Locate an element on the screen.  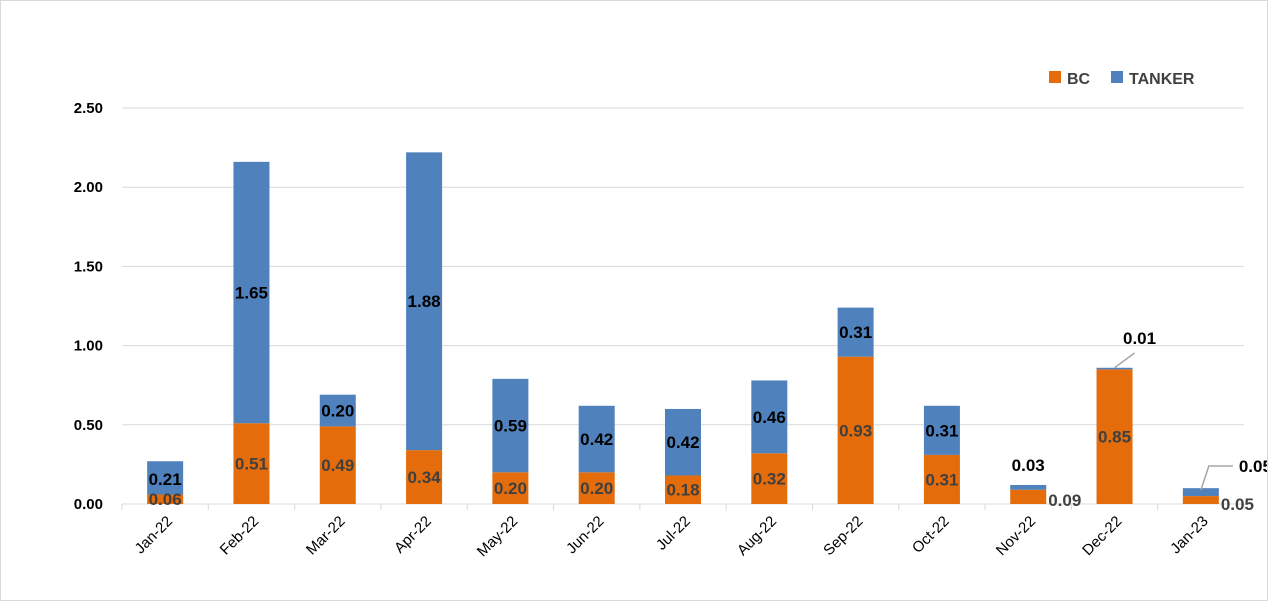
data-label-tanker: 1.88 is located at coordinates (424, 301).